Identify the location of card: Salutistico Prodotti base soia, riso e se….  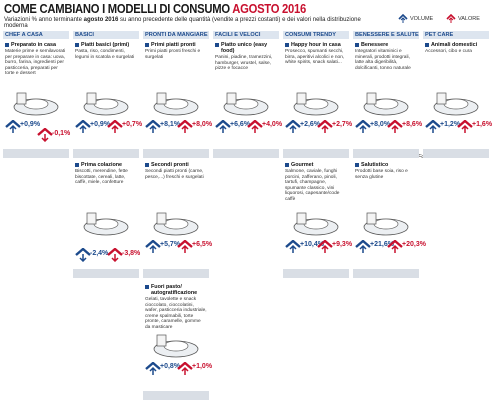
(389, 219).